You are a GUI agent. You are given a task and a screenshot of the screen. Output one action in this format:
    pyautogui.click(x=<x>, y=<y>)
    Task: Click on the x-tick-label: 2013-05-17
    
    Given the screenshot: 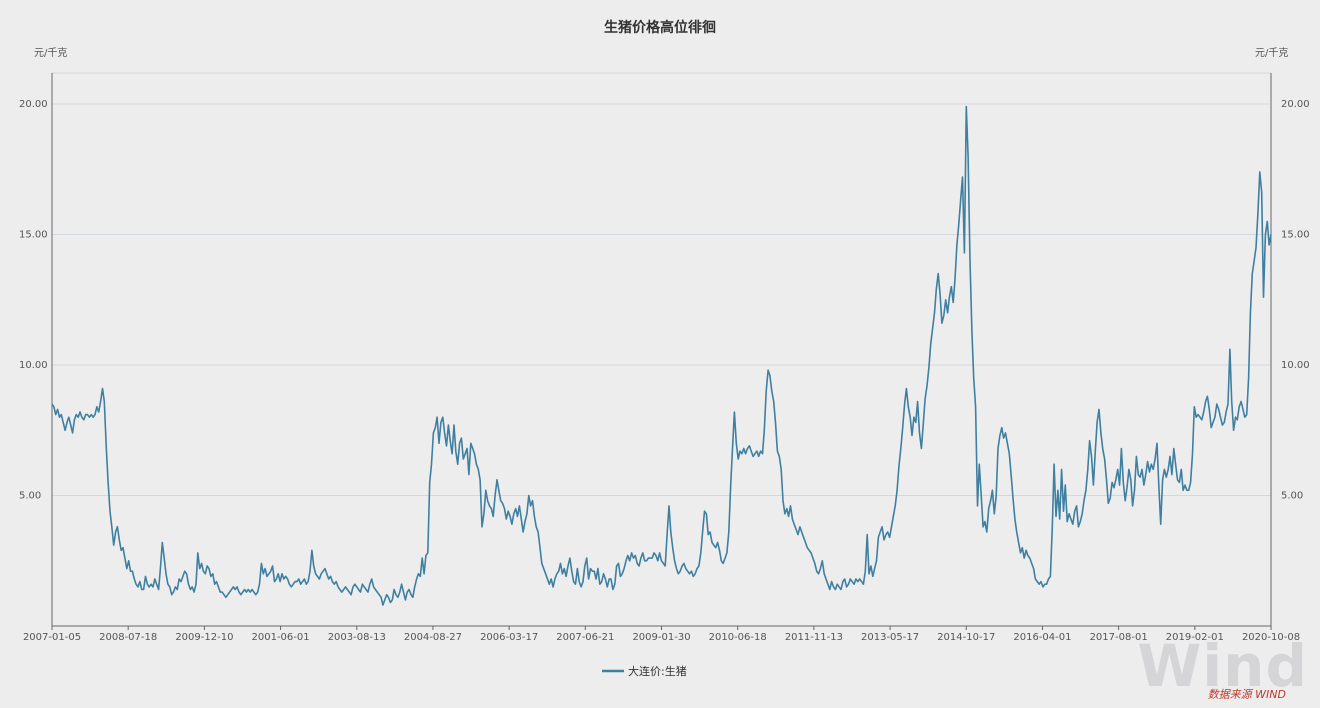 What is the action you would take?
    pyautogui.click(x=890, y=637)
    